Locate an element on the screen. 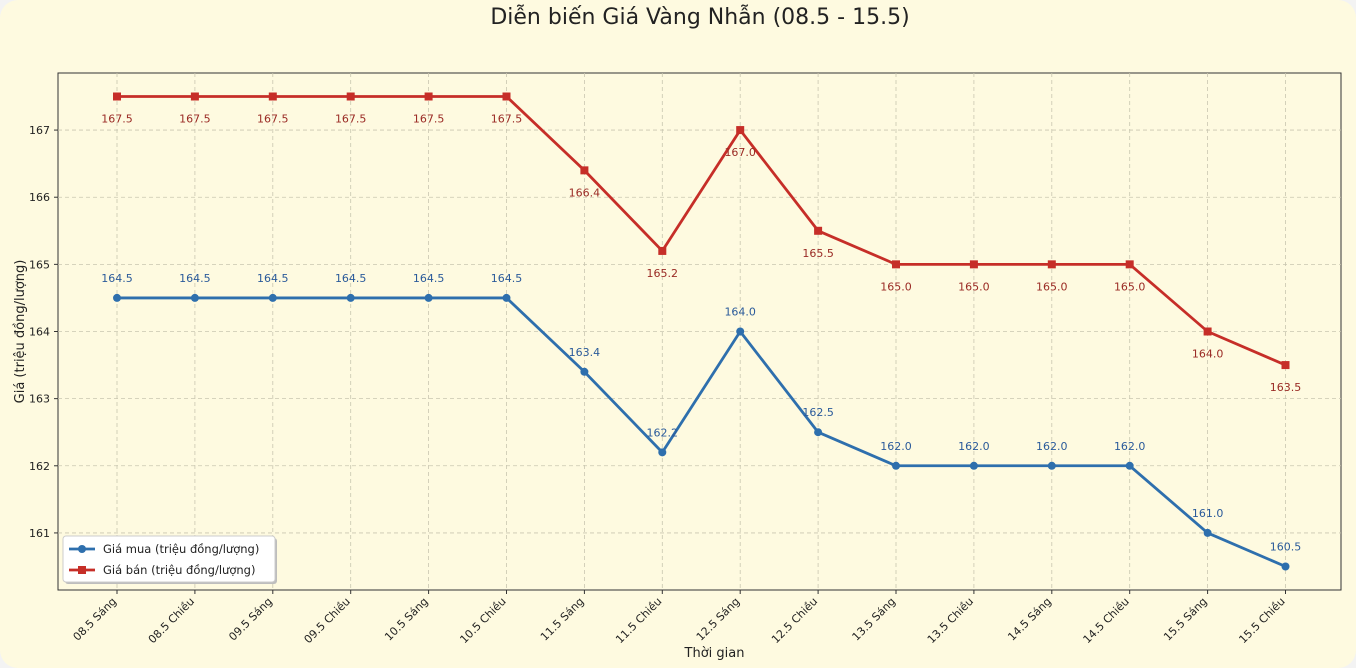 The height and width of the screenshot is (668, 1356). x-tick-label: 14.5 Chiều is located at coordinates (1106, 620).